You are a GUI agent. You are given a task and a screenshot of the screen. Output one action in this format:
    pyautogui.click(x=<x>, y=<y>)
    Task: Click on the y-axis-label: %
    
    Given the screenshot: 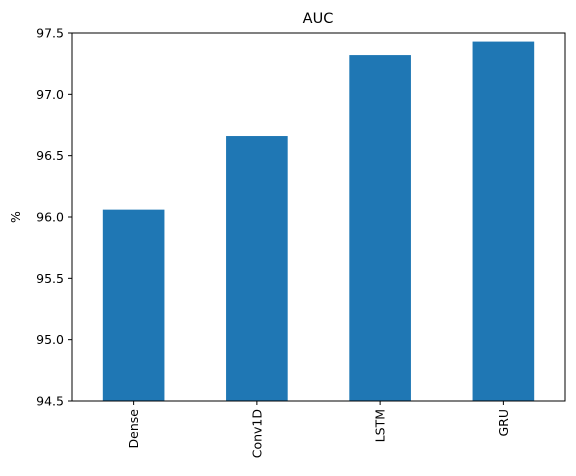 What is the action you would take?
    pyautogui.click(x=15, y=217)
    